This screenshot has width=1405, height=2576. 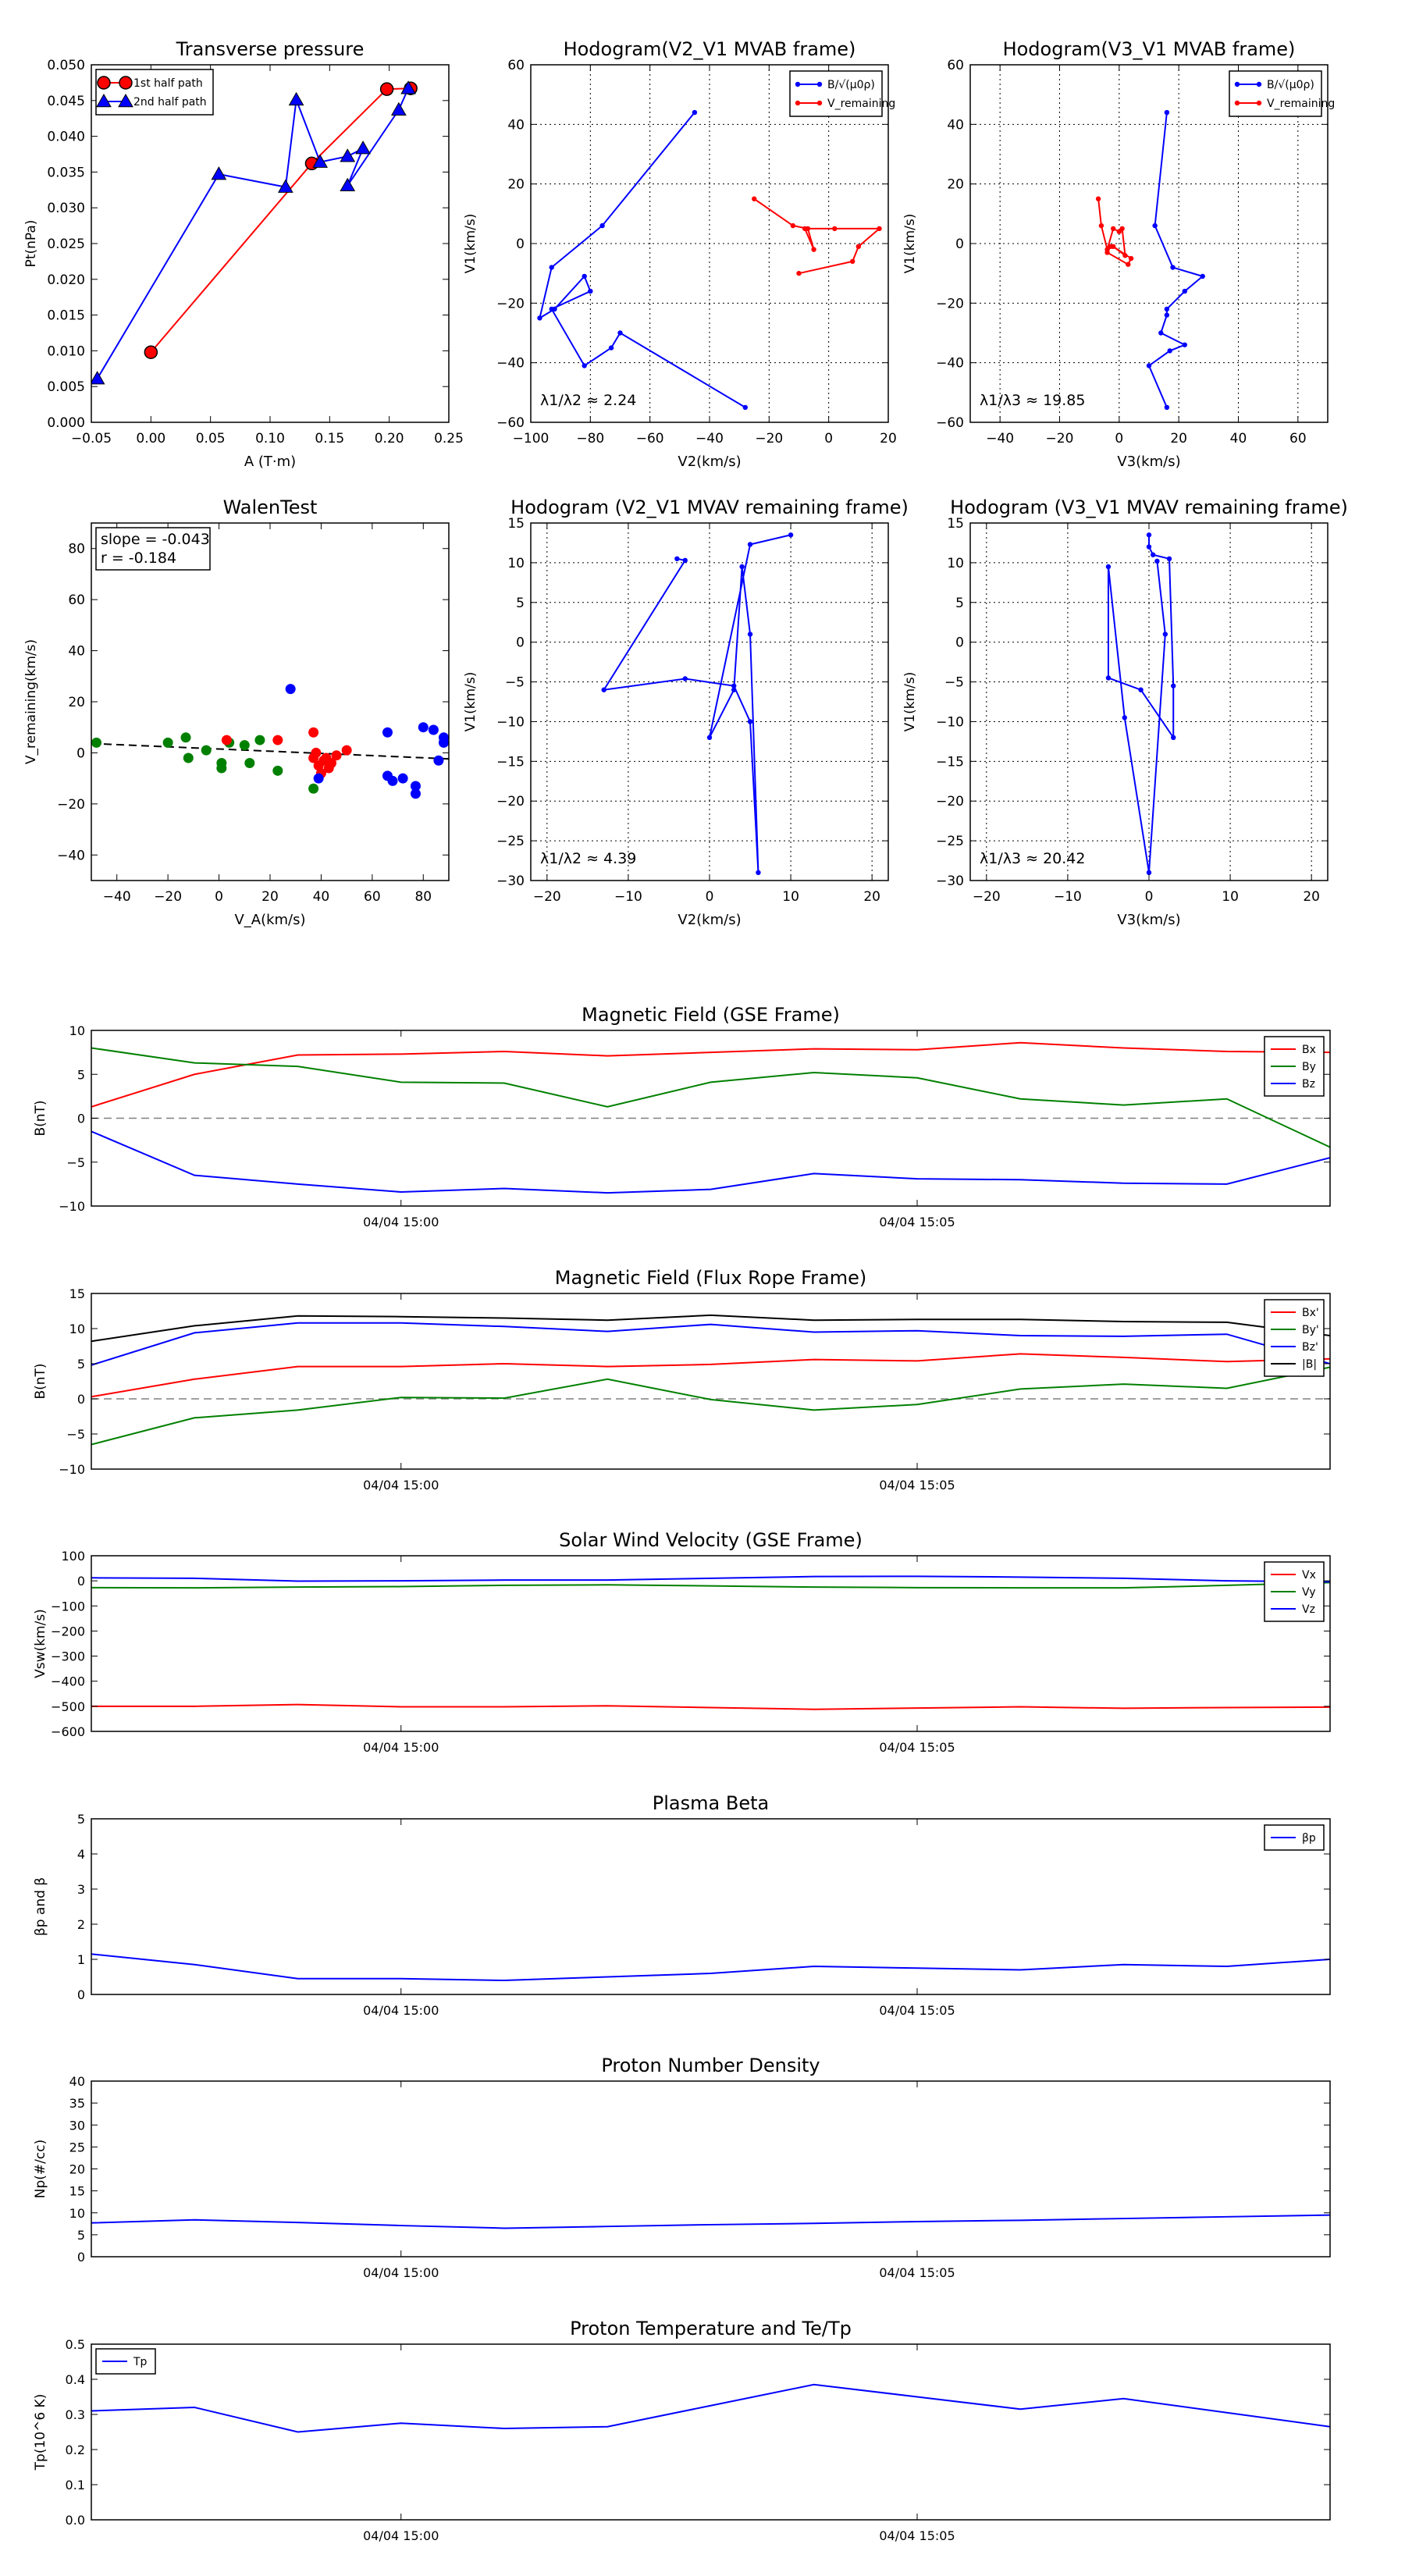 I want to click on y-axis-label: B(nT), so click(x=40, y=1118).